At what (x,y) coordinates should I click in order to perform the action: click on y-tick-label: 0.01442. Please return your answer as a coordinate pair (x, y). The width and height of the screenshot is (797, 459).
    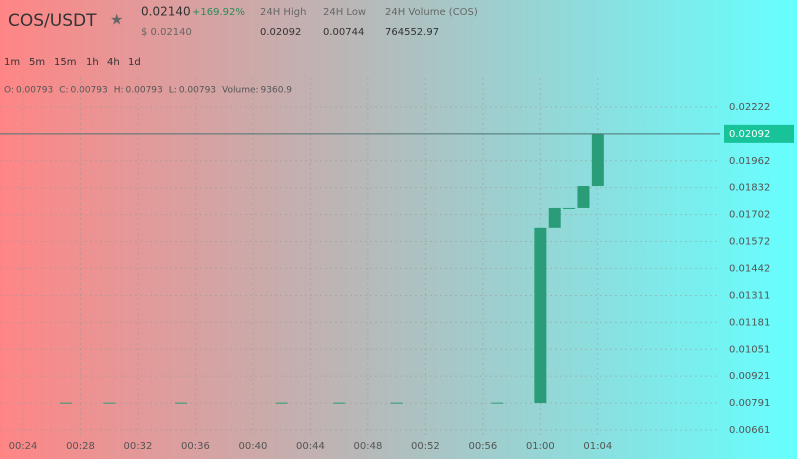
    Looking at the image, I should click on (749, 268).